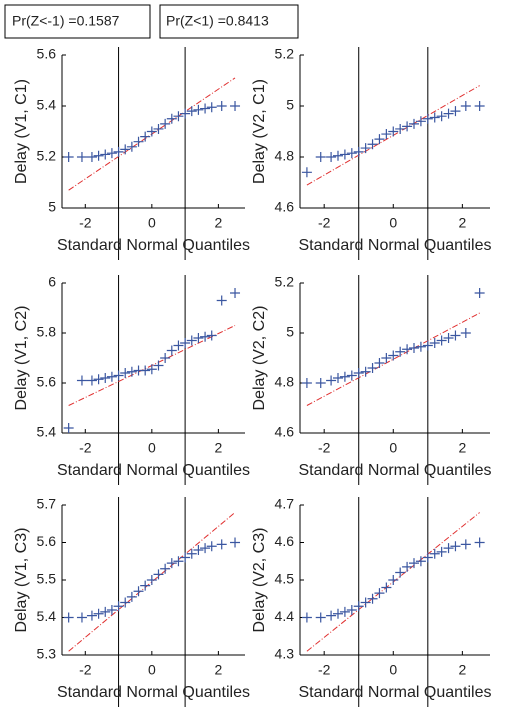 The height and width of the screenshot is (713, 507). I want to click on y-tick-label: 4.5, so click(285, 579).